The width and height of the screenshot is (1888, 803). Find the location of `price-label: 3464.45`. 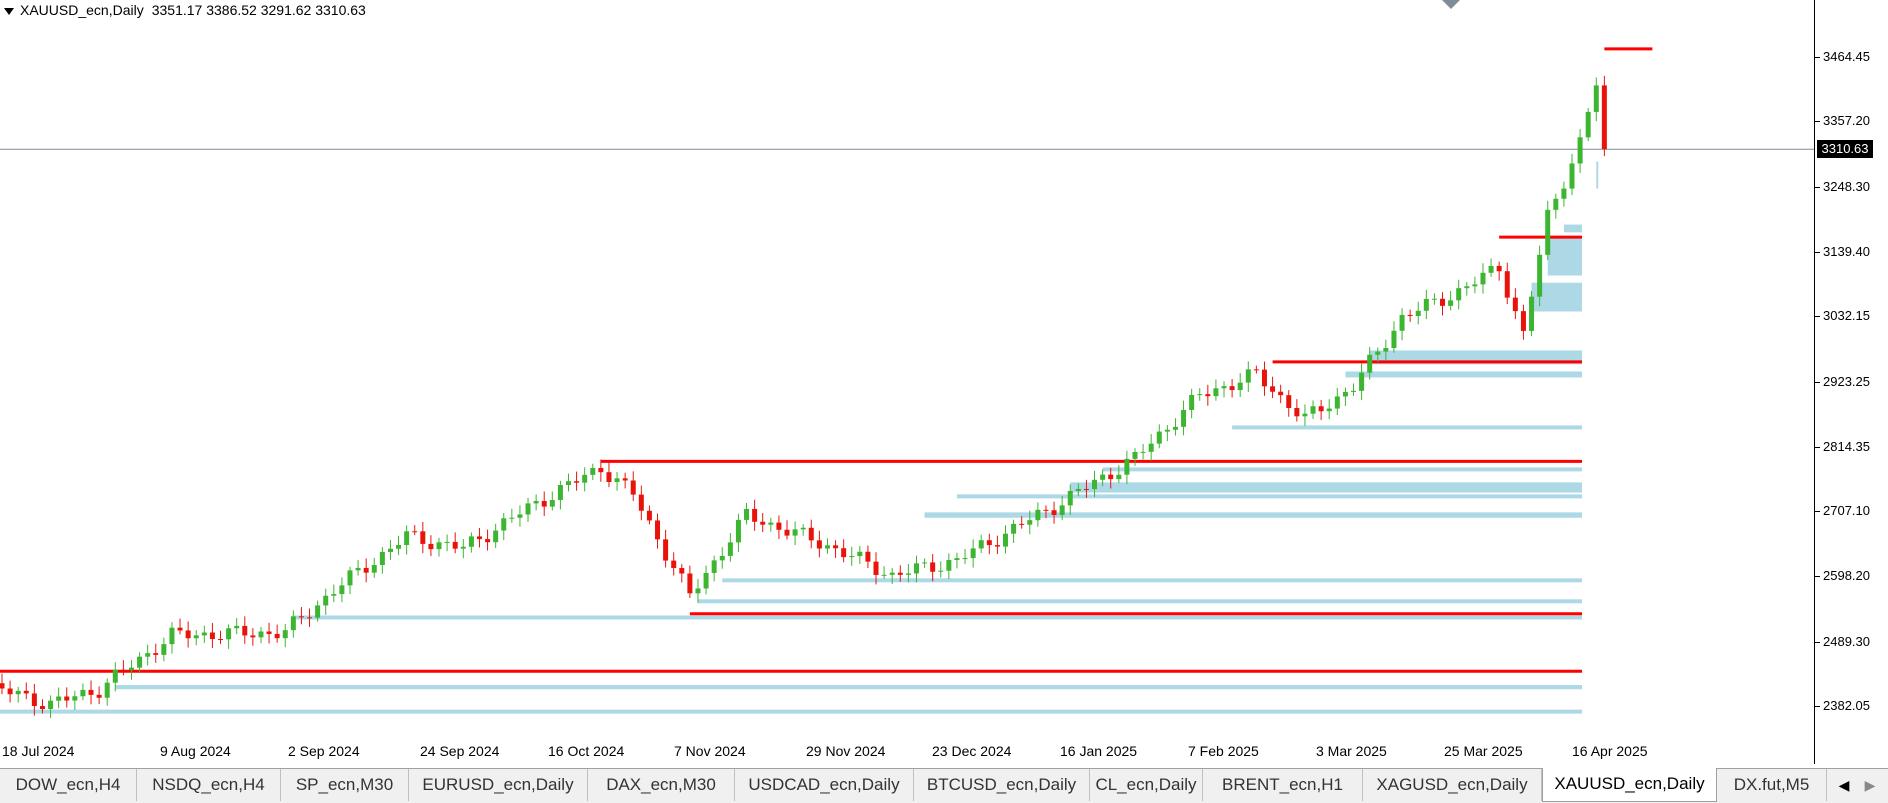

price-label: 3464.45 is located at coordinates (1846, 56).